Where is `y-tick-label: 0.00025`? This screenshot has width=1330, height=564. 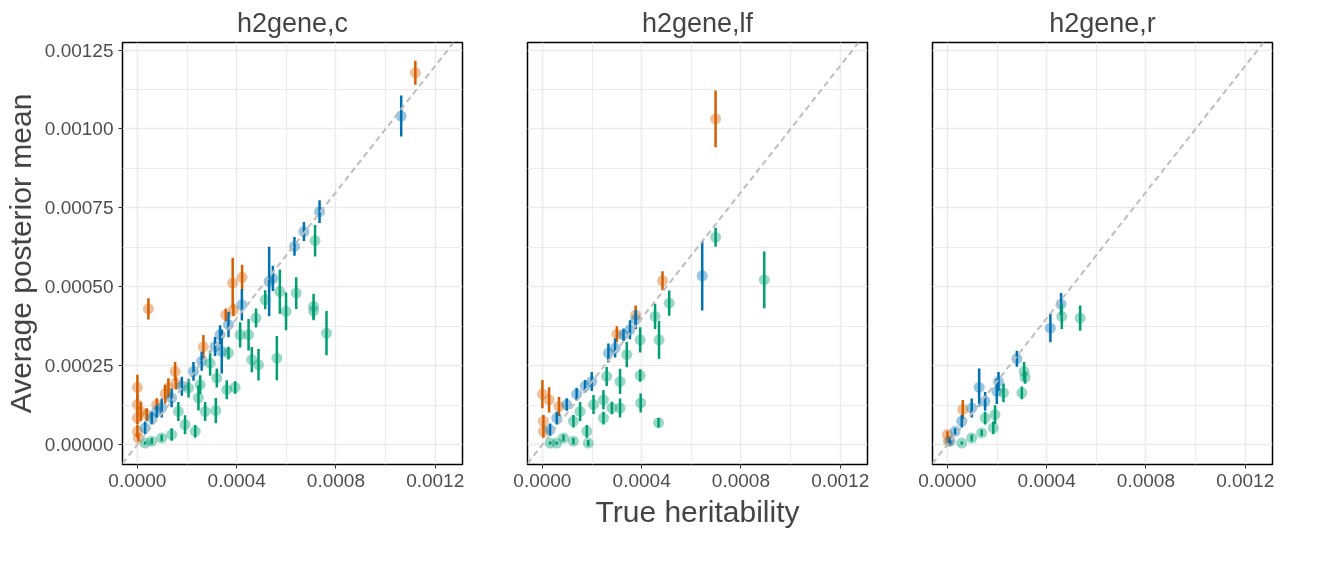 y-tick-label: 0.00025 is located at coordinates (79, 366).